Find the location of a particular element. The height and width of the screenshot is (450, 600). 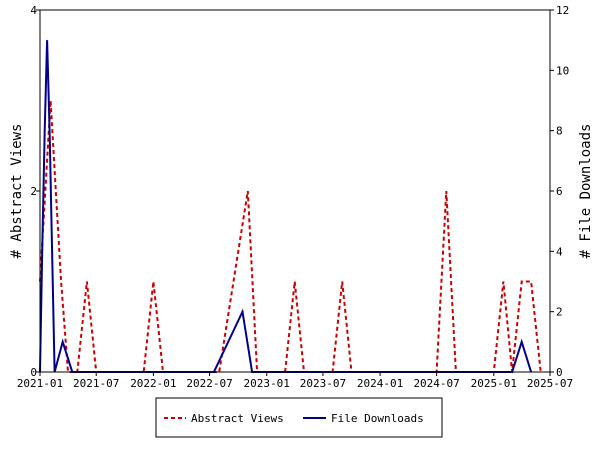

right-y-tick-label: 0 is located at coordinates (559, 372).